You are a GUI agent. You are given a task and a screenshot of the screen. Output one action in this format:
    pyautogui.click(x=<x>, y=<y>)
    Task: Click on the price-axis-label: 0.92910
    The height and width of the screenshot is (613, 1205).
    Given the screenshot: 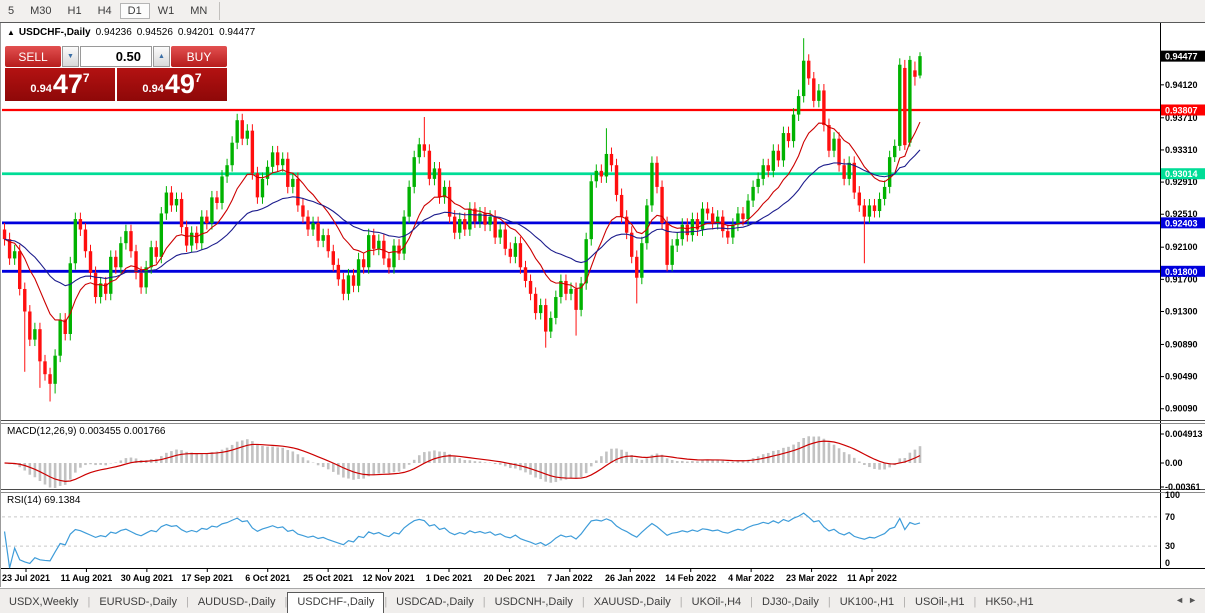 What is the action you would take?
    pyautogui.click(x=1181, y=182)
    